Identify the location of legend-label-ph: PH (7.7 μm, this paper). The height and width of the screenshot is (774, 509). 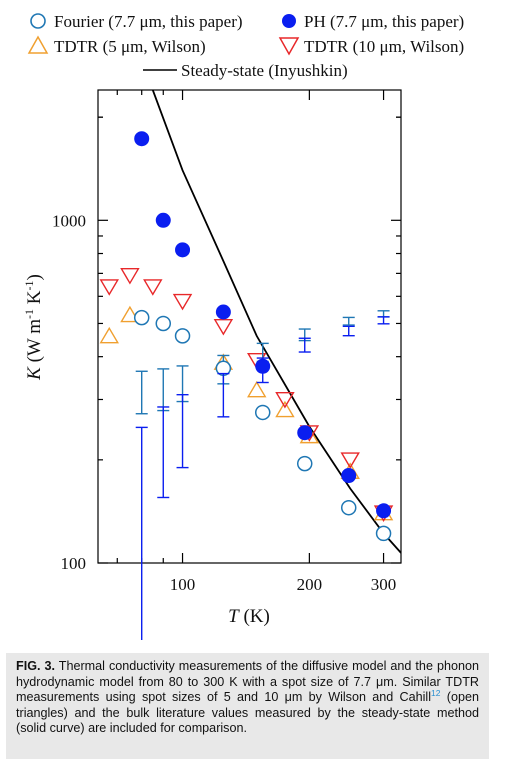
(384, 21).